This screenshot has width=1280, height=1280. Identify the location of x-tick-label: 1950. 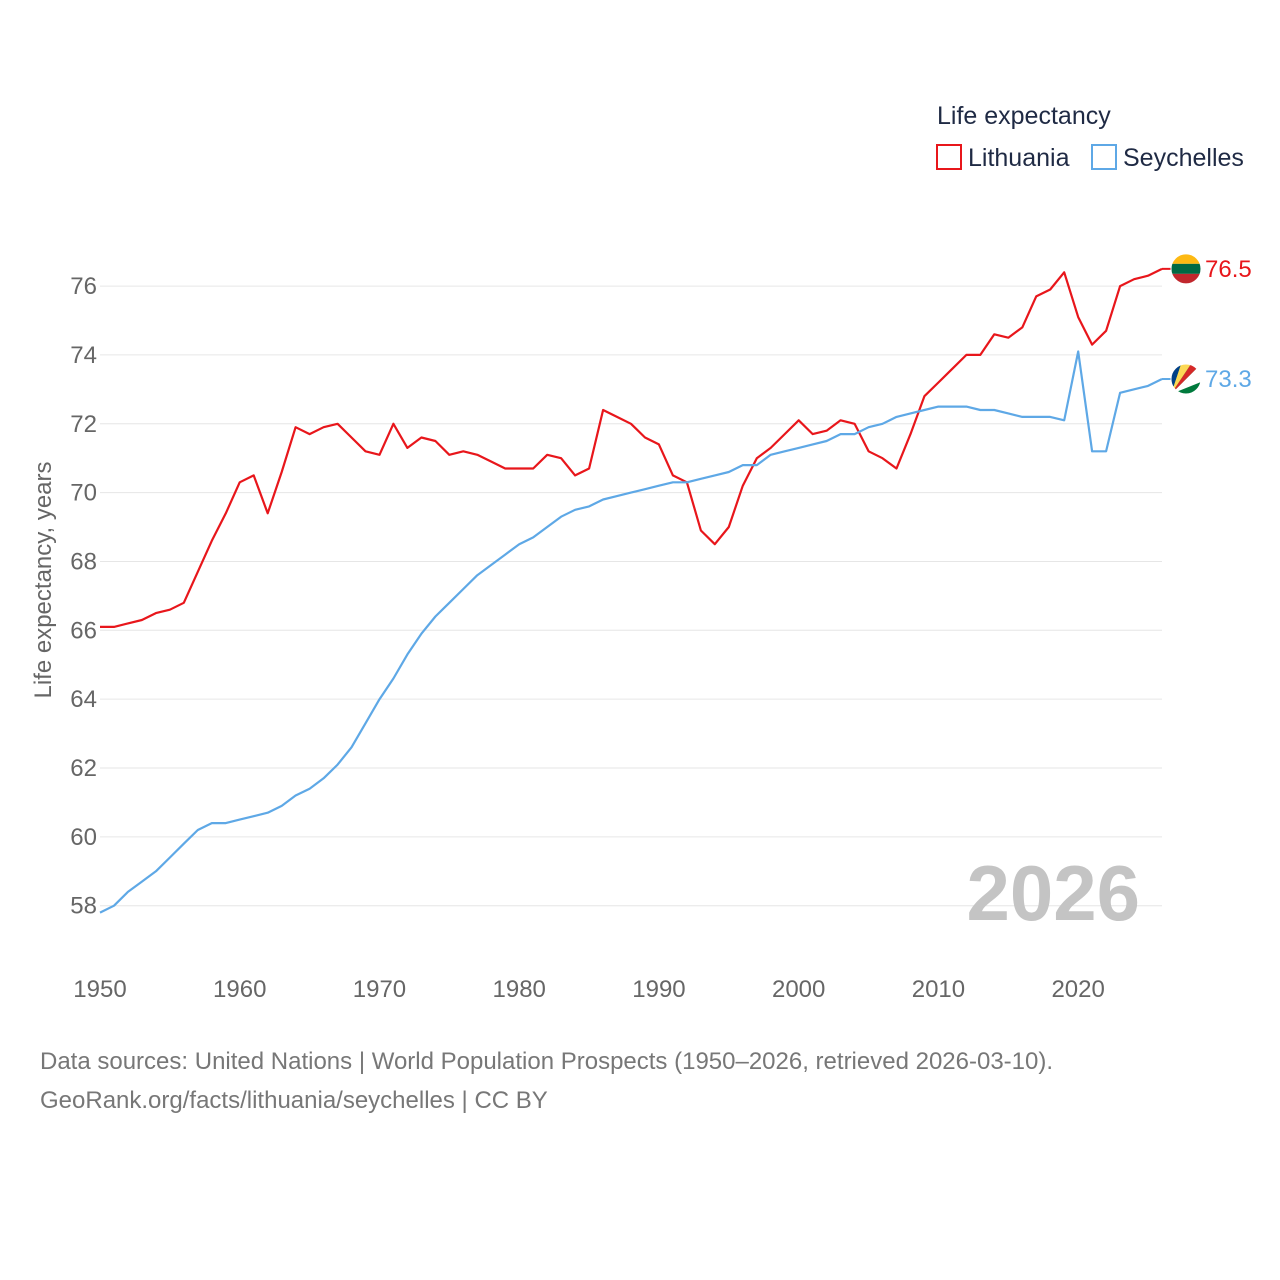
(99, 989).